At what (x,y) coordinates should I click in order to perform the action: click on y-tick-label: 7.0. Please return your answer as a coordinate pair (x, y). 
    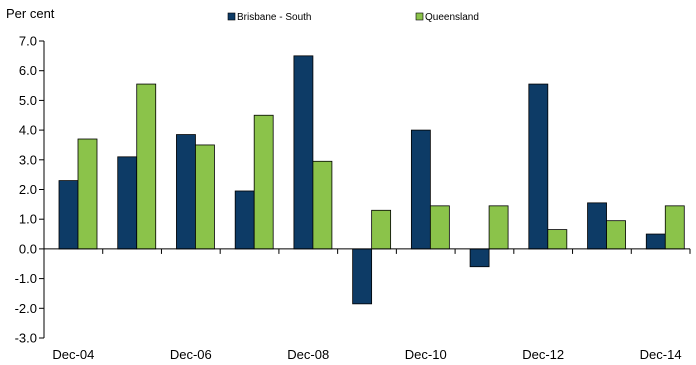
    Looking at the image, I should click on (28, 41).